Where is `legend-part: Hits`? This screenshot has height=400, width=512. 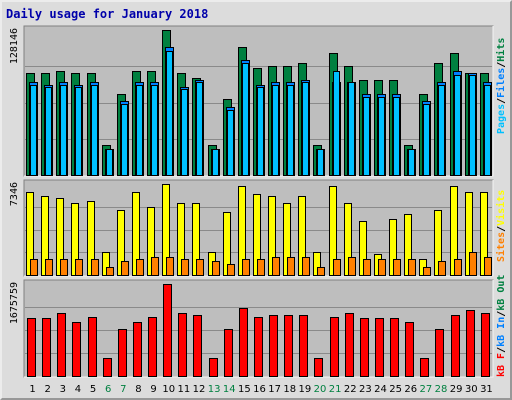
legend-part: Hits is located at coordinates (501, 50).